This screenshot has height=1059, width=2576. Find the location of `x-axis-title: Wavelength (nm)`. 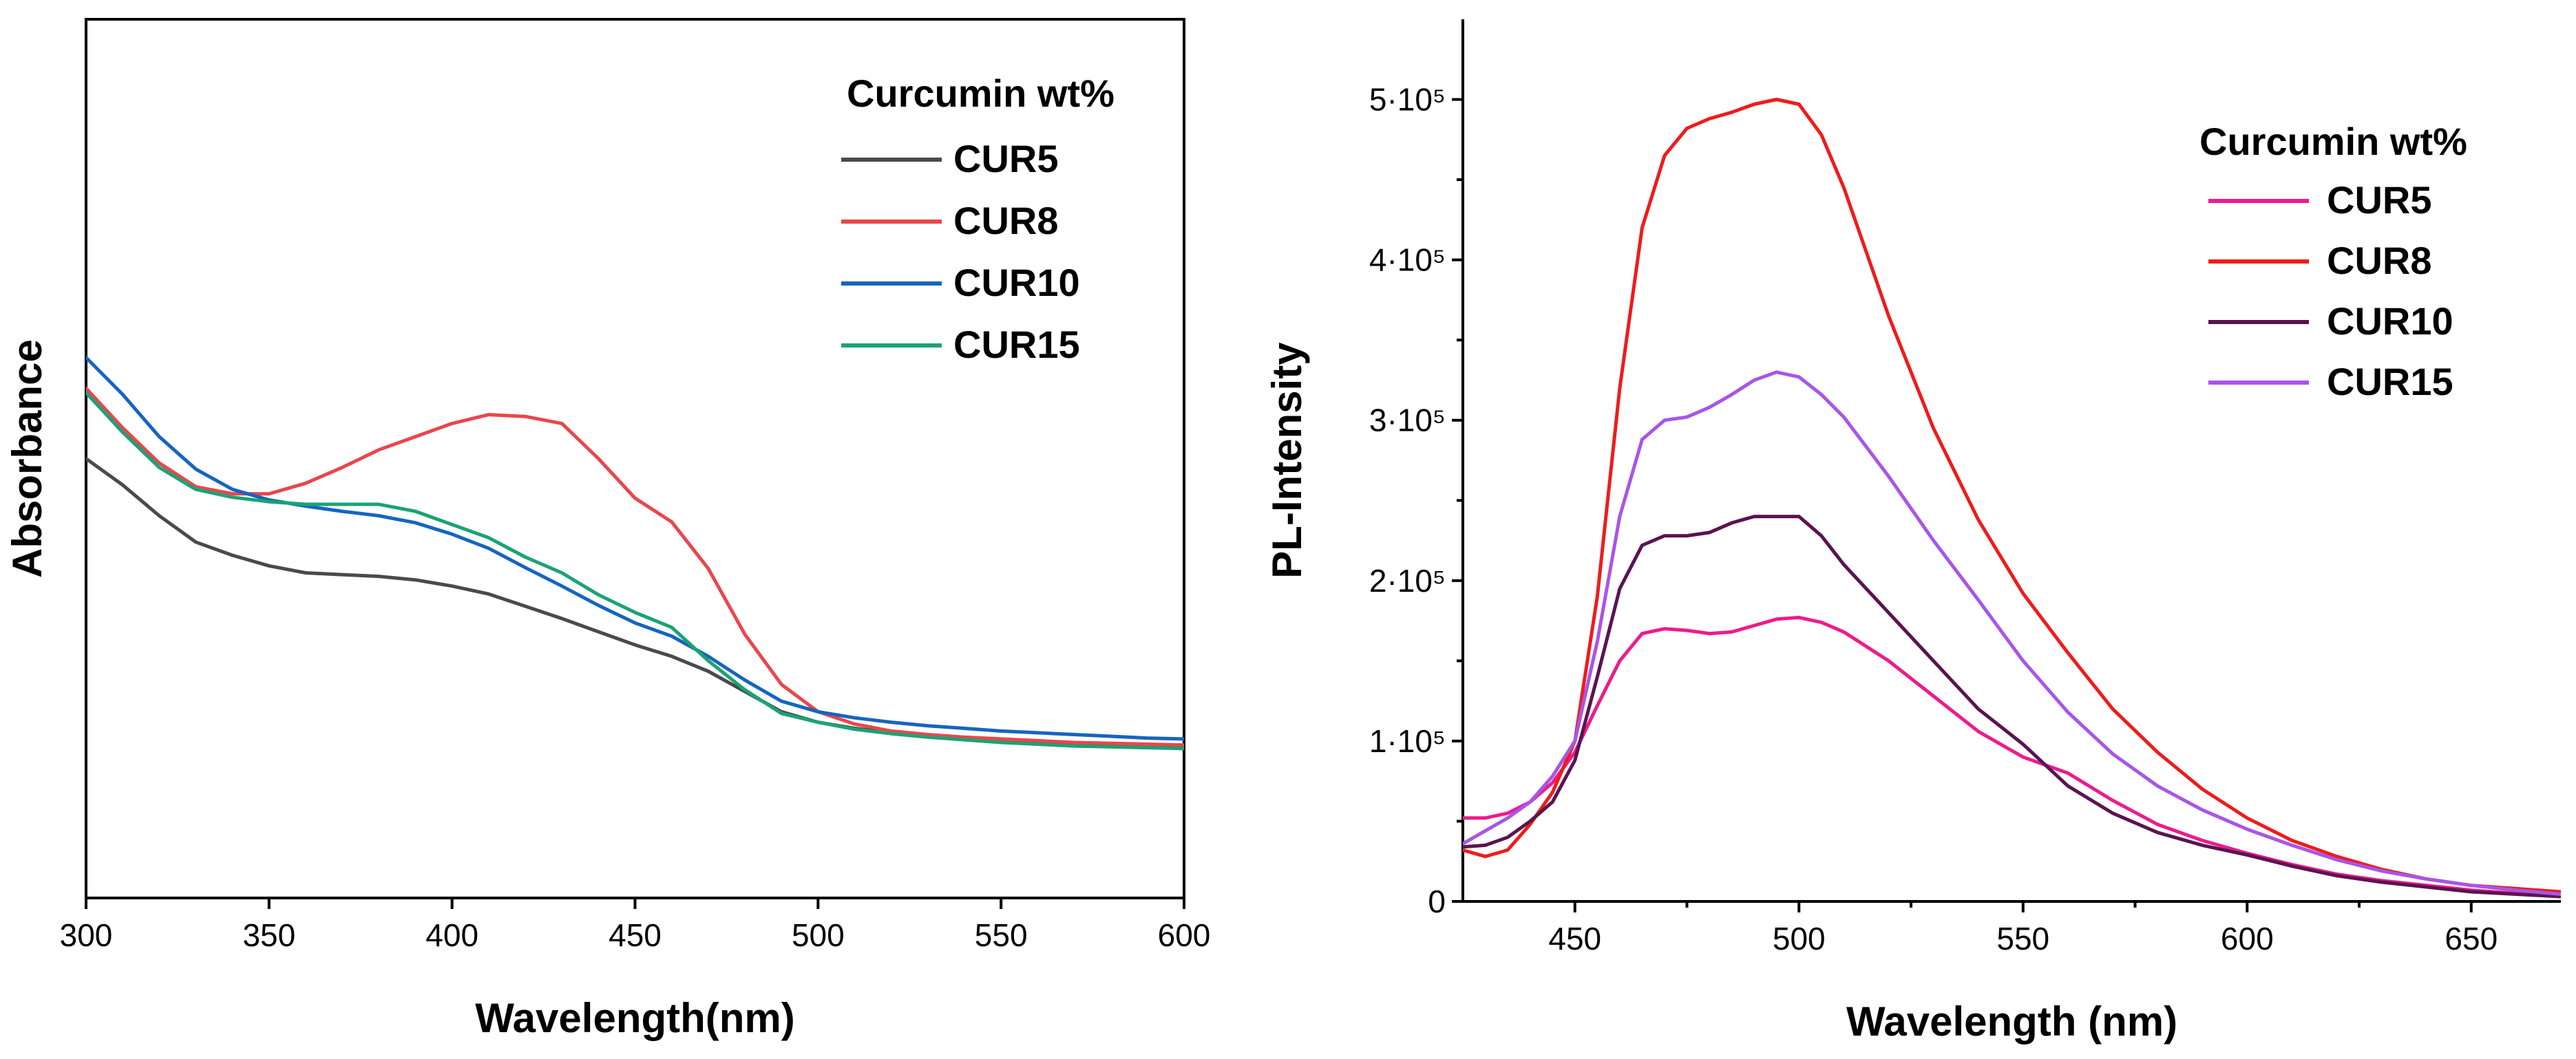

x-axis-title: Wavelength (nm) is located at coordinates (2012, 1021).